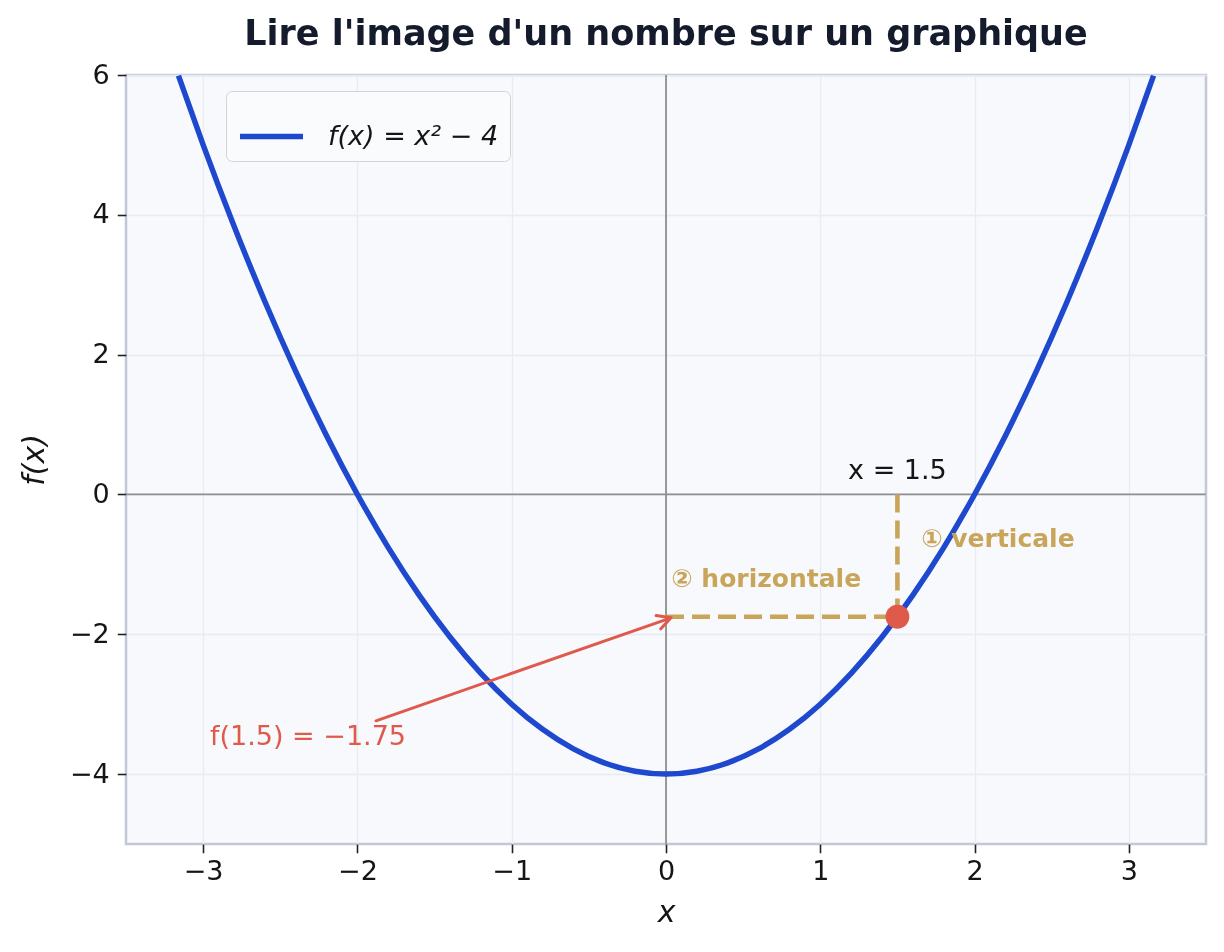 This screenshot has height=952, width=1224. I want to click on x-axis-title: x, so click(666, 912).